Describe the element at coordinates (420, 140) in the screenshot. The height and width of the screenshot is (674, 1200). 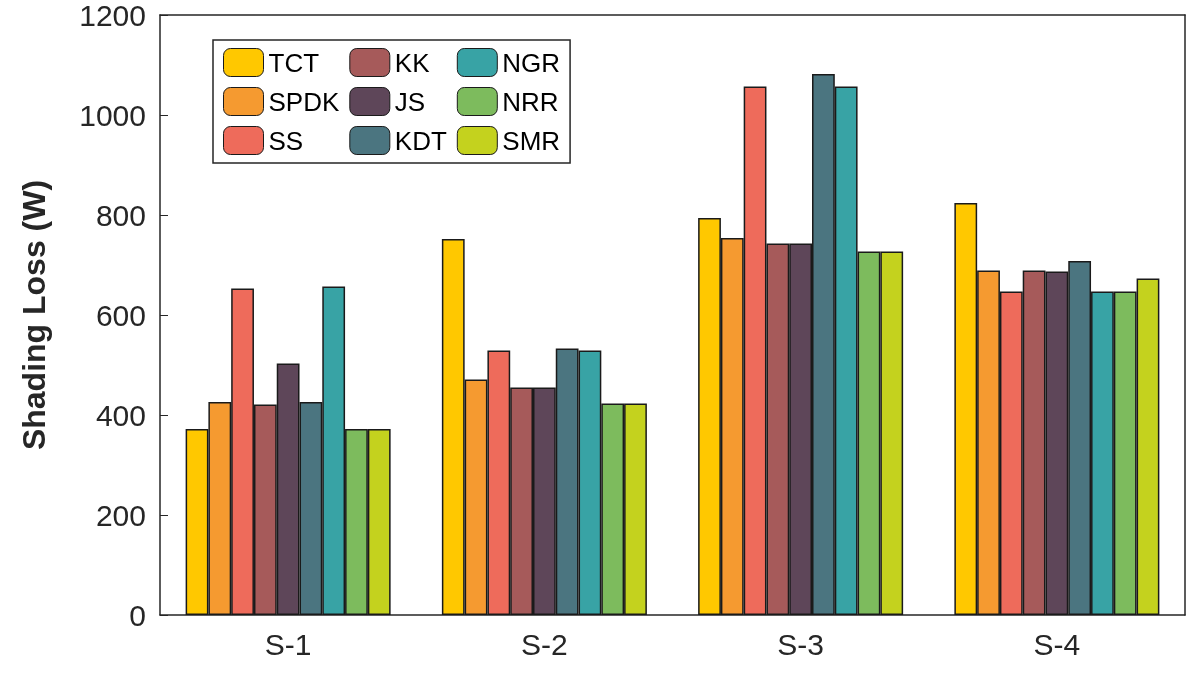
I see `legend-label: KDT` at that location.